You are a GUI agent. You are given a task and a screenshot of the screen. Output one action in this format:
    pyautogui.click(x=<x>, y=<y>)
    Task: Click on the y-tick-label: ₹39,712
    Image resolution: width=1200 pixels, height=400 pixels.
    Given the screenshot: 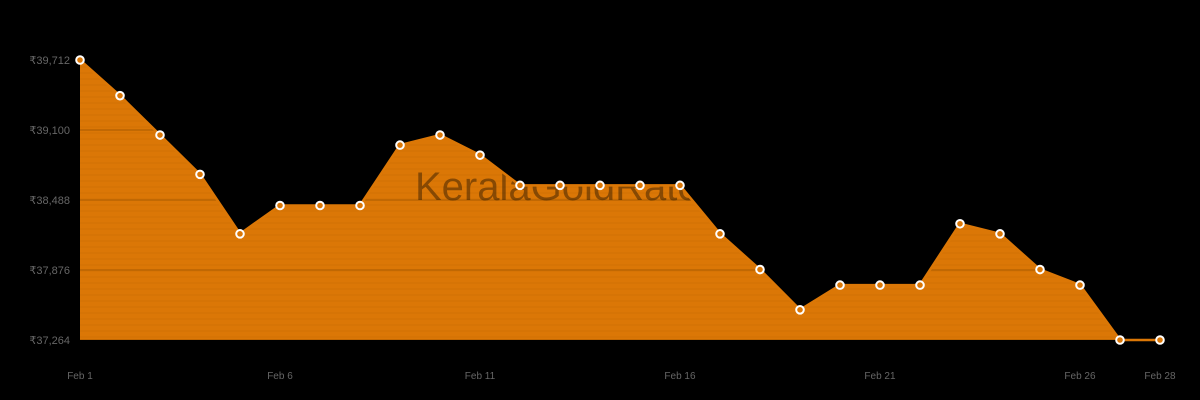 What is the action you would take?
    pyautogui.click(x=49, y=61)
    